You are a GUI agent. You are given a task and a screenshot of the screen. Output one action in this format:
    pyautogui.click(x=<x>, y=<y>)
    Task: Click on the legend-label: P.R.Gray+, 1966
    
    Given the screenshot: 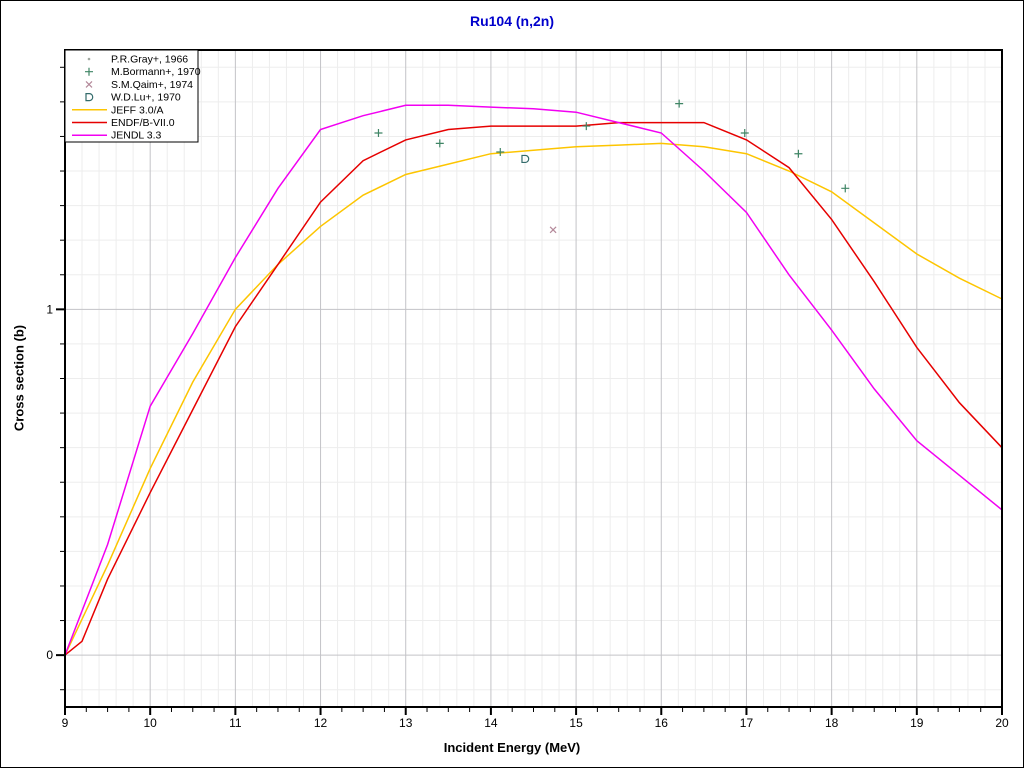 What is the action you would take?
    pyautogui.click(x=149, y=60)
    